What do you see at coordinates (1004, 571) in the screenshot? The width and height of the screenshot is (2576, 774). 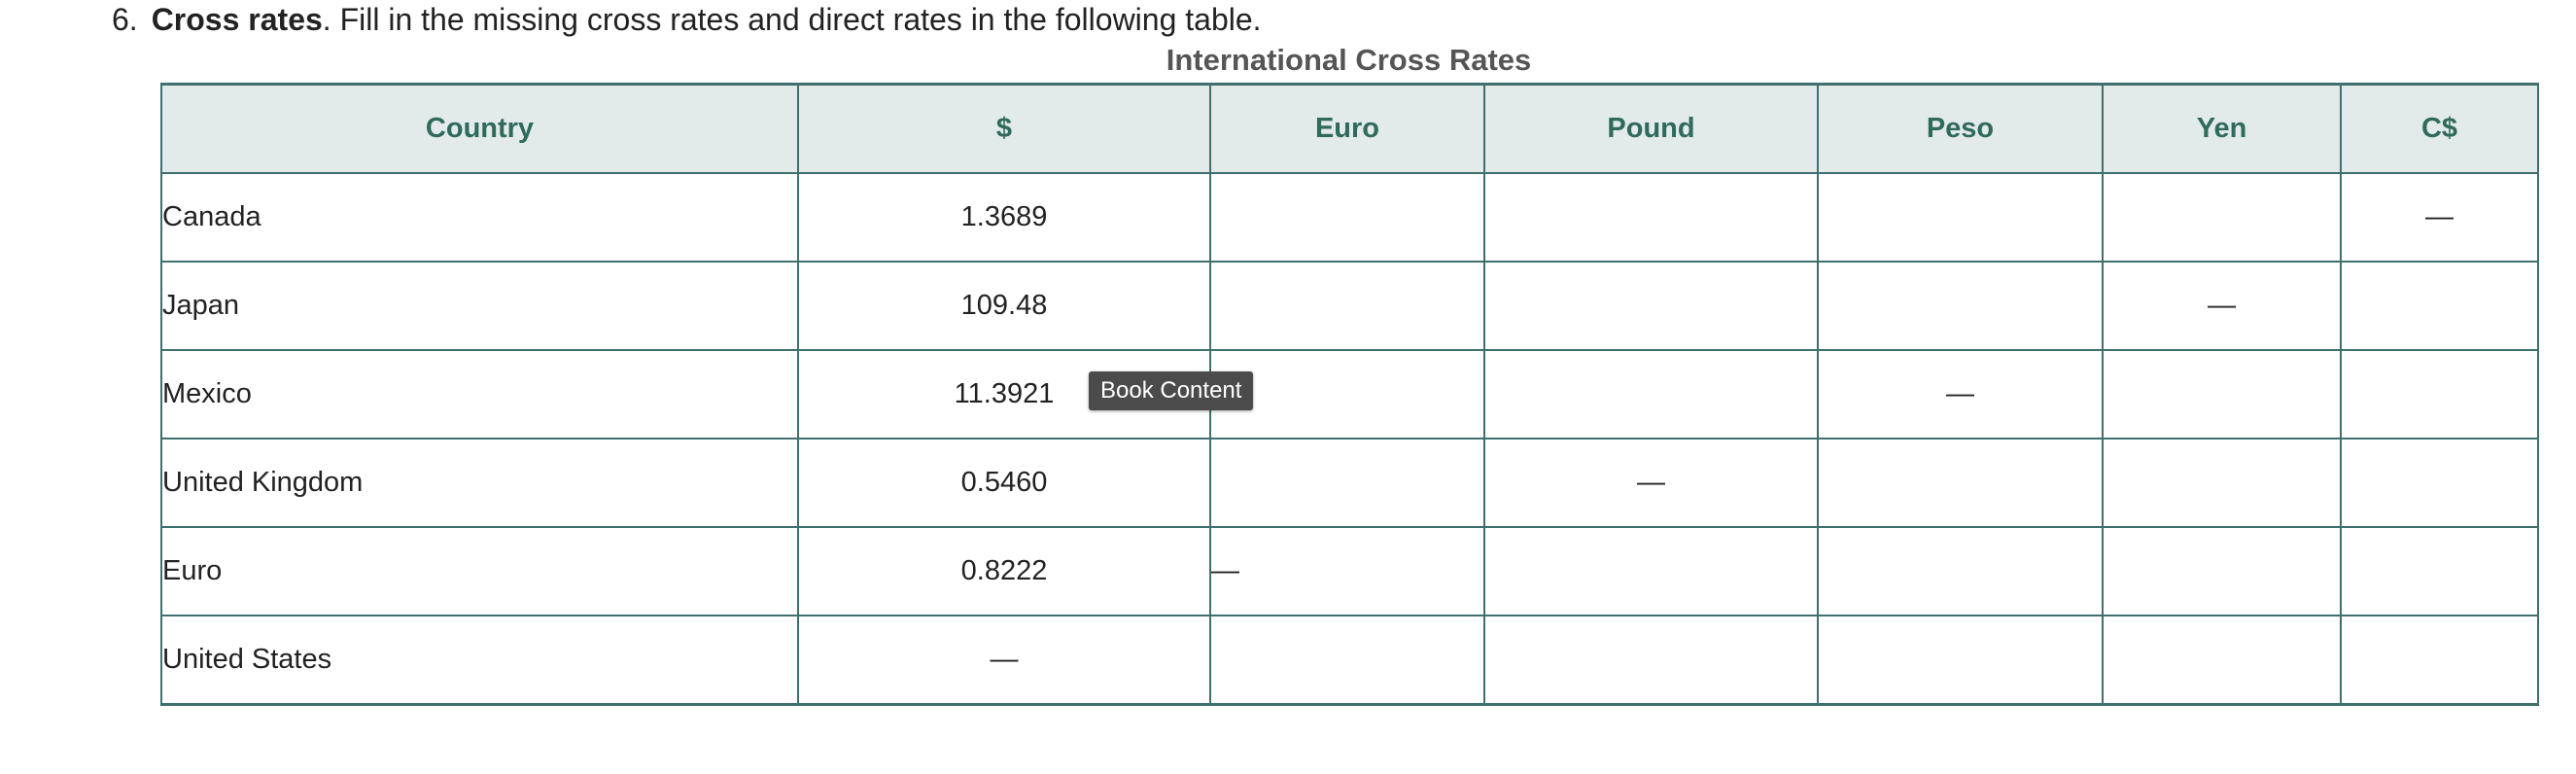 I see `dollar-rate-cell: 0.8222` at bounding box center [1004, 571].